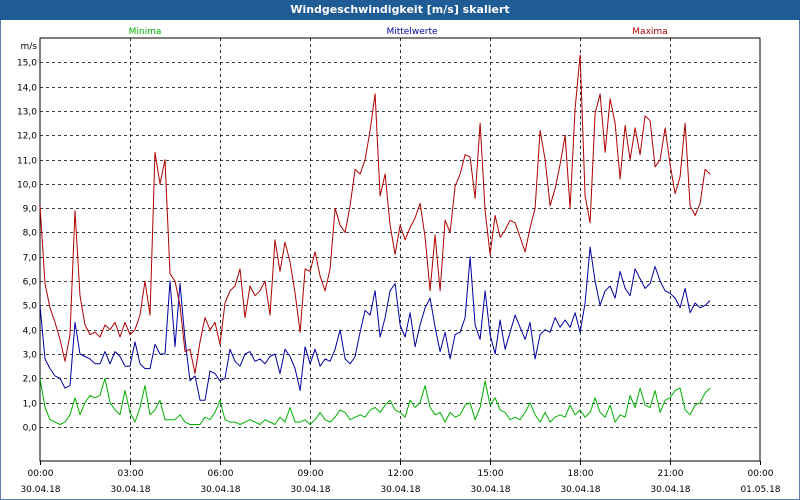 The image size is (800, 500). Describe the element at coordinates (30, 332) in the screenshot. I see `y-tick-label: 4,0` at that location.